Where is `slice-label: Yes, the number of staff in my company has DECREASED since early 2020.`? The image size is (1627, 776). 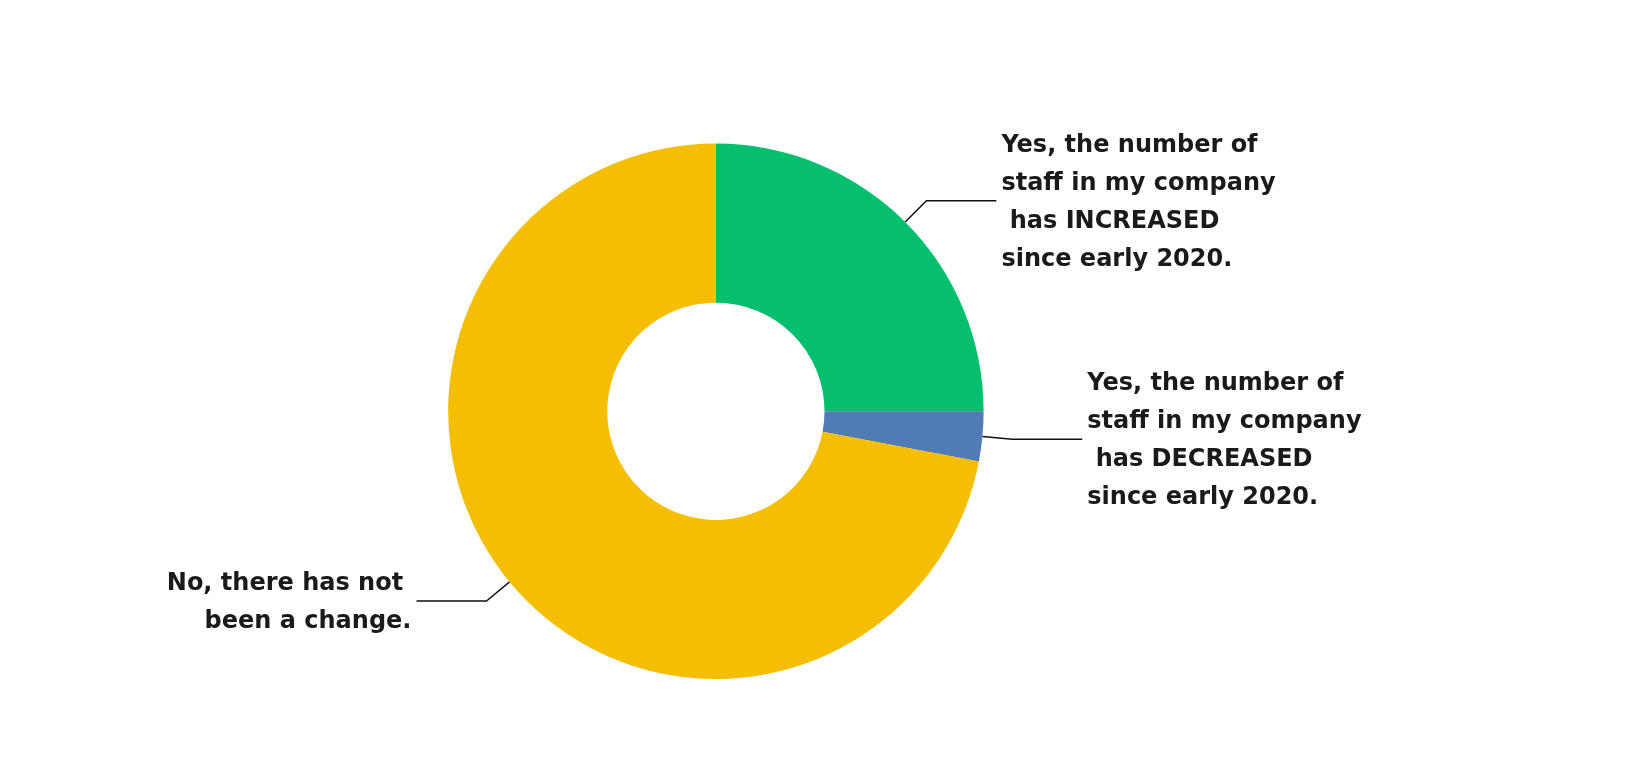
slice-label: Yes, the number of staff in my company has DECREASED since early 2020. is located at coordinates (1224, 439).